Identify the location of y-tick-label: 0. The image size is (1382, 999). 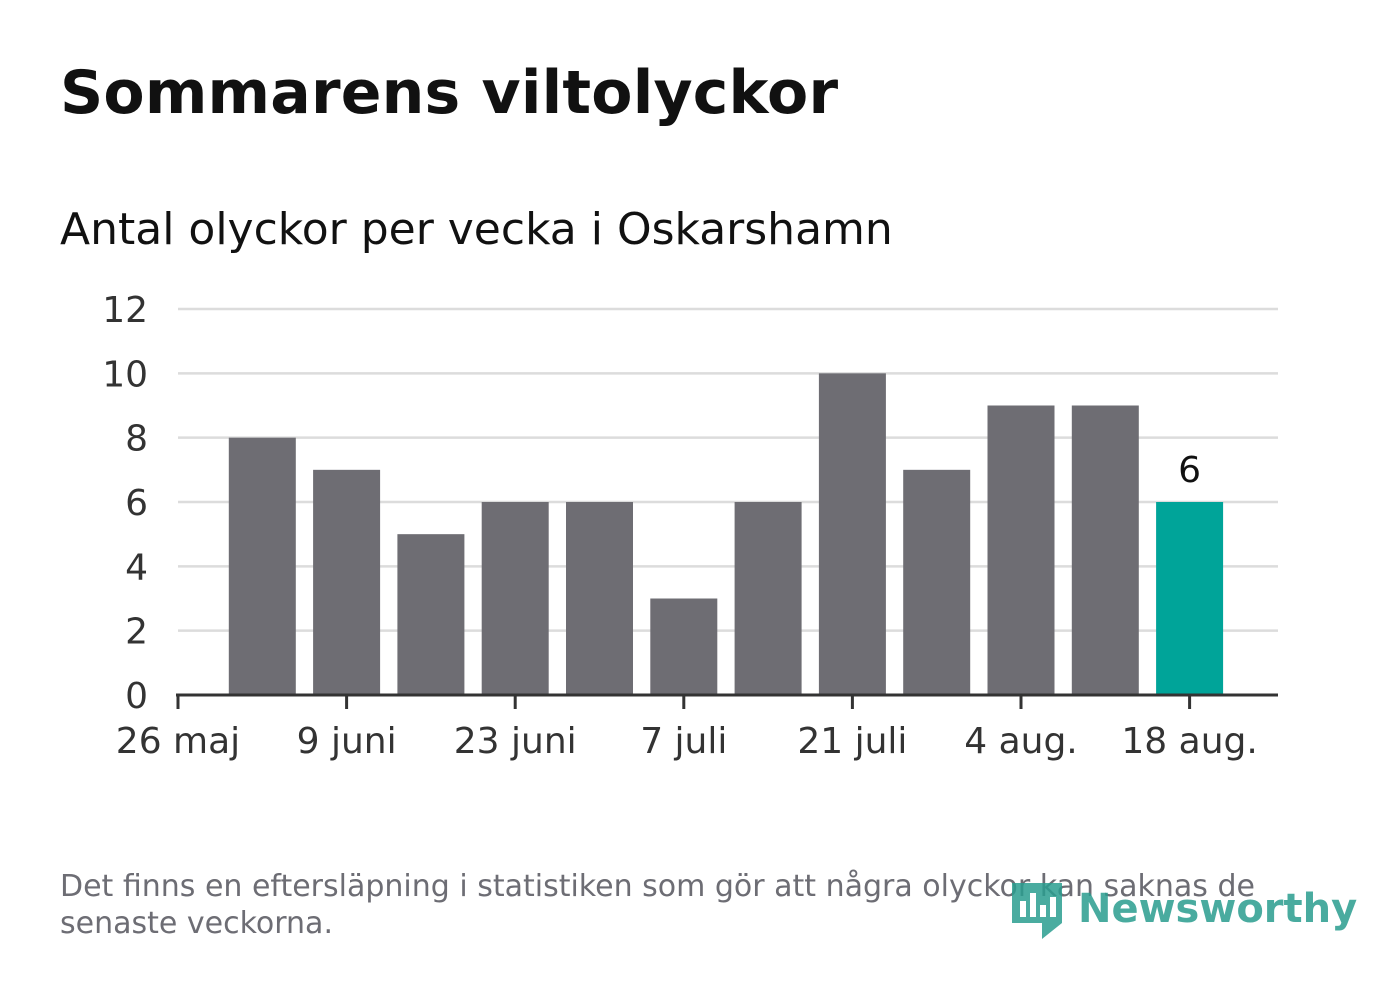
(136, 696).